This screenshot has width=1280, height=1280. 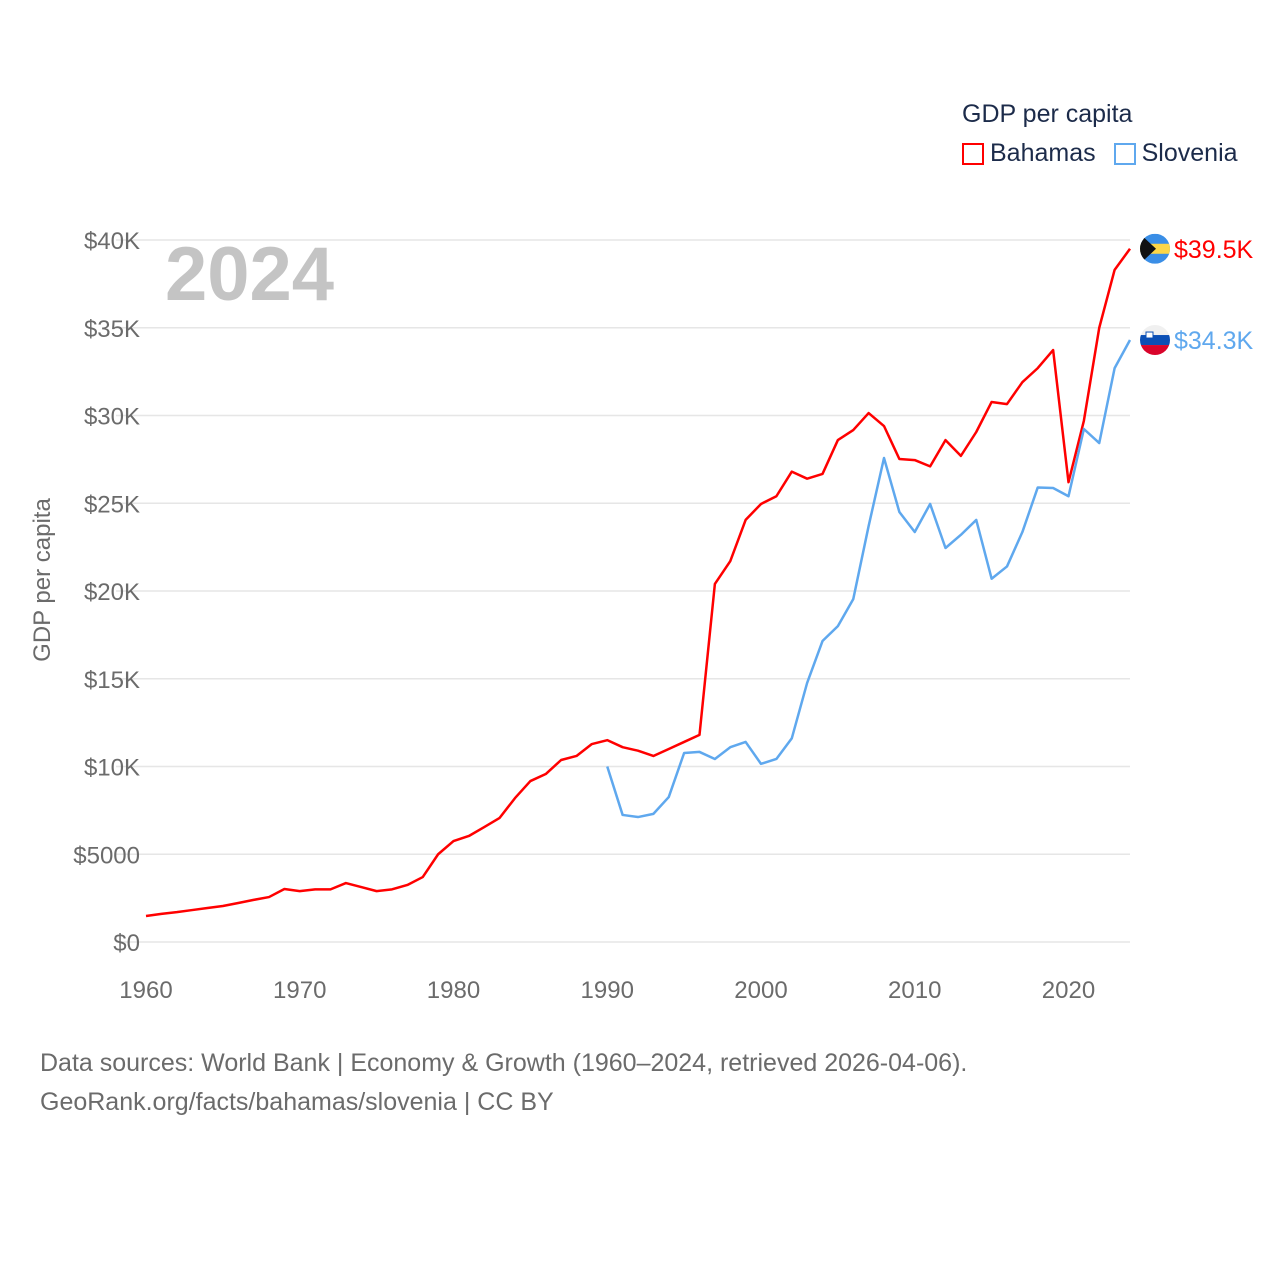 I want to click on y-axis-ticks: $0 $5000 $10K $15K $20K $25K $30K $35K $40K, so click(x=106, y=592).